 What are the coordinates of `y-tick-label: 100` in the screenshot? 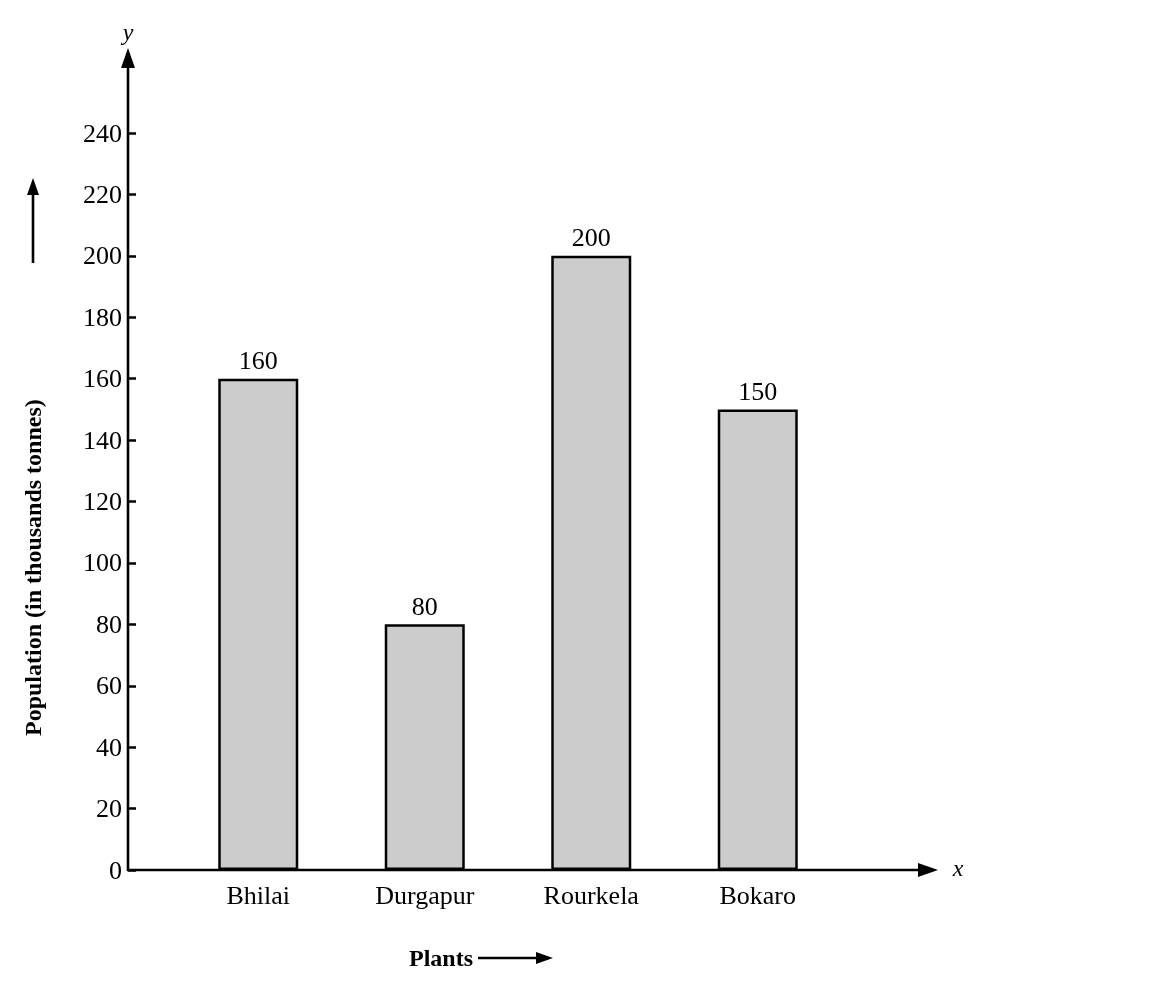 It's located at (102, 563).